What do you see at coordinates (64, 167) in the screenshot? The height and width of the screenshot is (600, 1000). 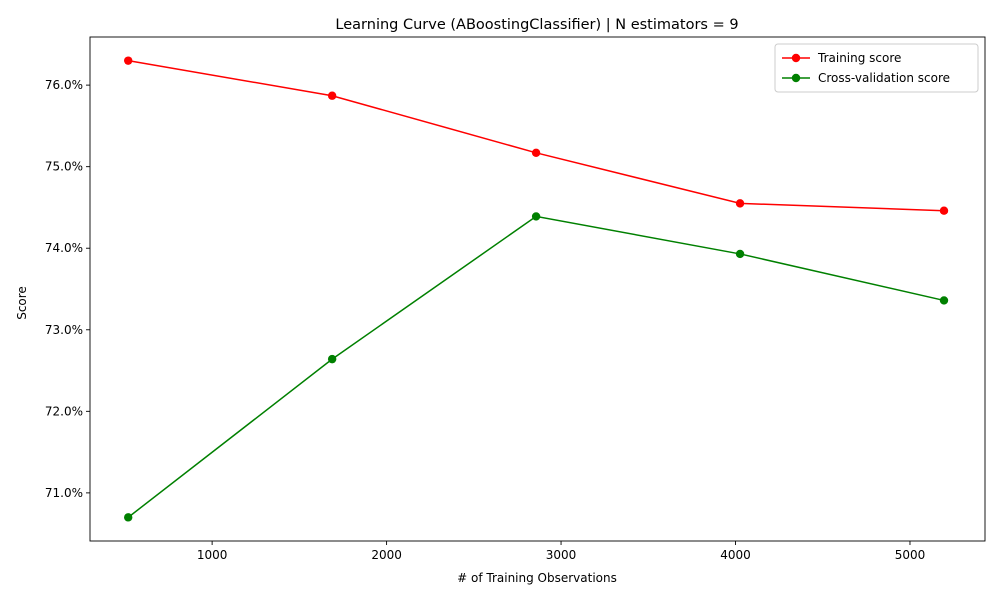 I see `y-tick-label: 75.0%` at bounding box center [64, 167].